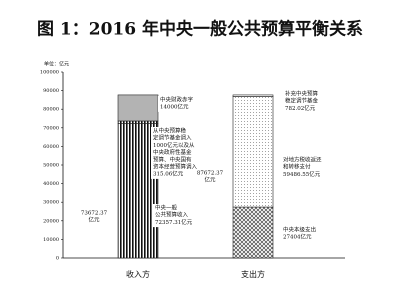 The height and width of the screenshot is (289, 400). I want to click on x-tick-label: 收入方, so click(138, 274).